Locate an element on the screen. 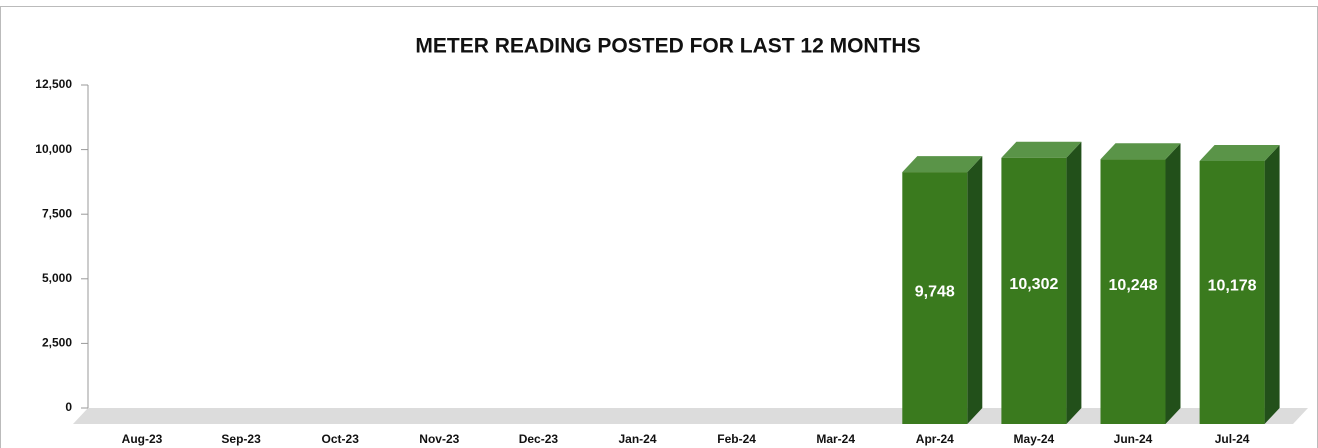  value-label: 10,248 is located at coordinates (1133, 285).